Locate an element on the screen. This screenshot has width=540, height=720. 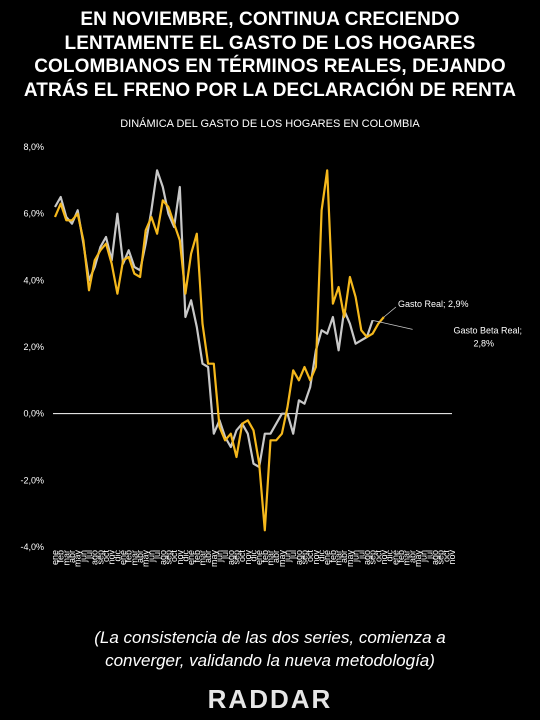
y-tick-label: 2,0% is located at coordinates (33, 347).